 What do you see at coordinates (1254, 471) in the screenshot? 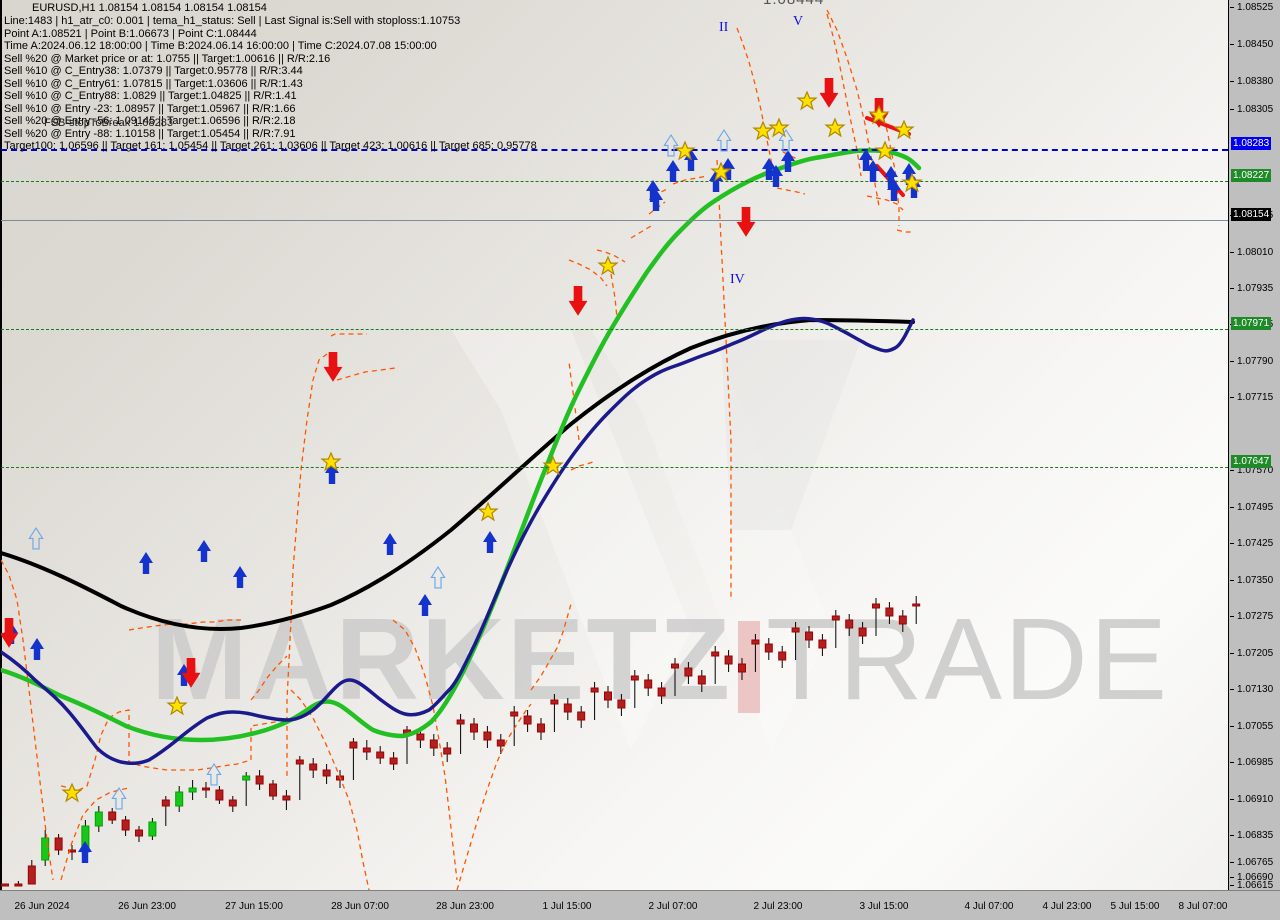
I see `price-tick: 1.07570` at bounding box center [1254, 471].